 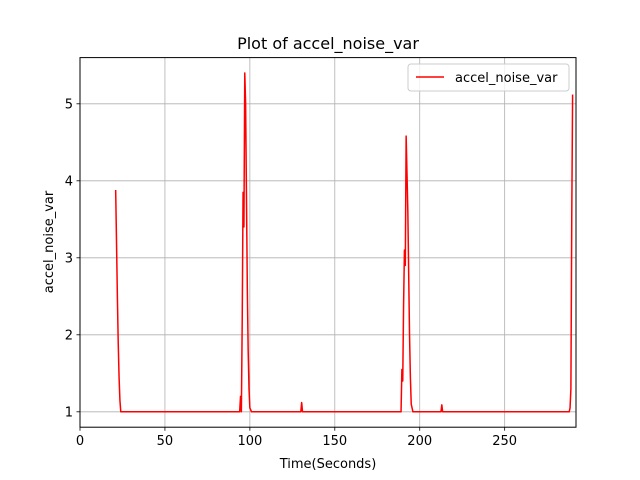 I want to click on legend-label: accel_noise_var, so click(x=506, y=78).